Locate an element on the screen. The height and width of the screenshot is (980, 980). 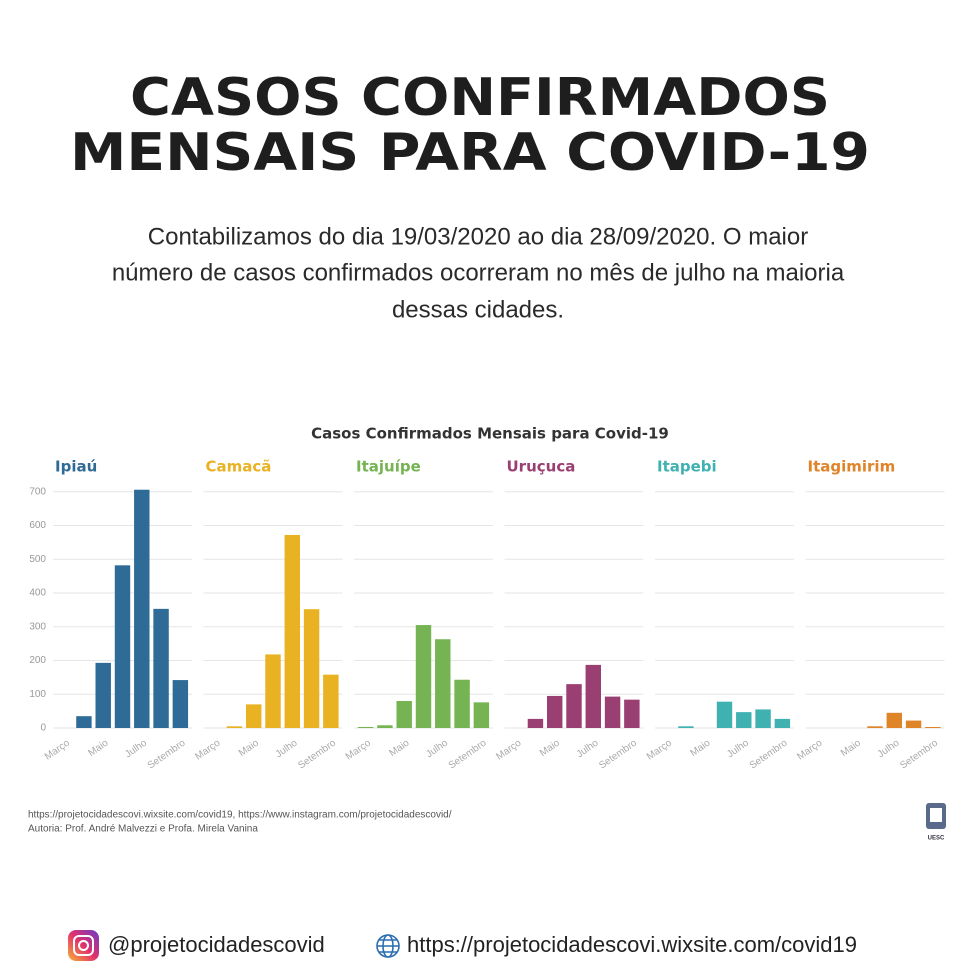
paragraph-line: dessas cidades. is located at coordinates (478, 309).